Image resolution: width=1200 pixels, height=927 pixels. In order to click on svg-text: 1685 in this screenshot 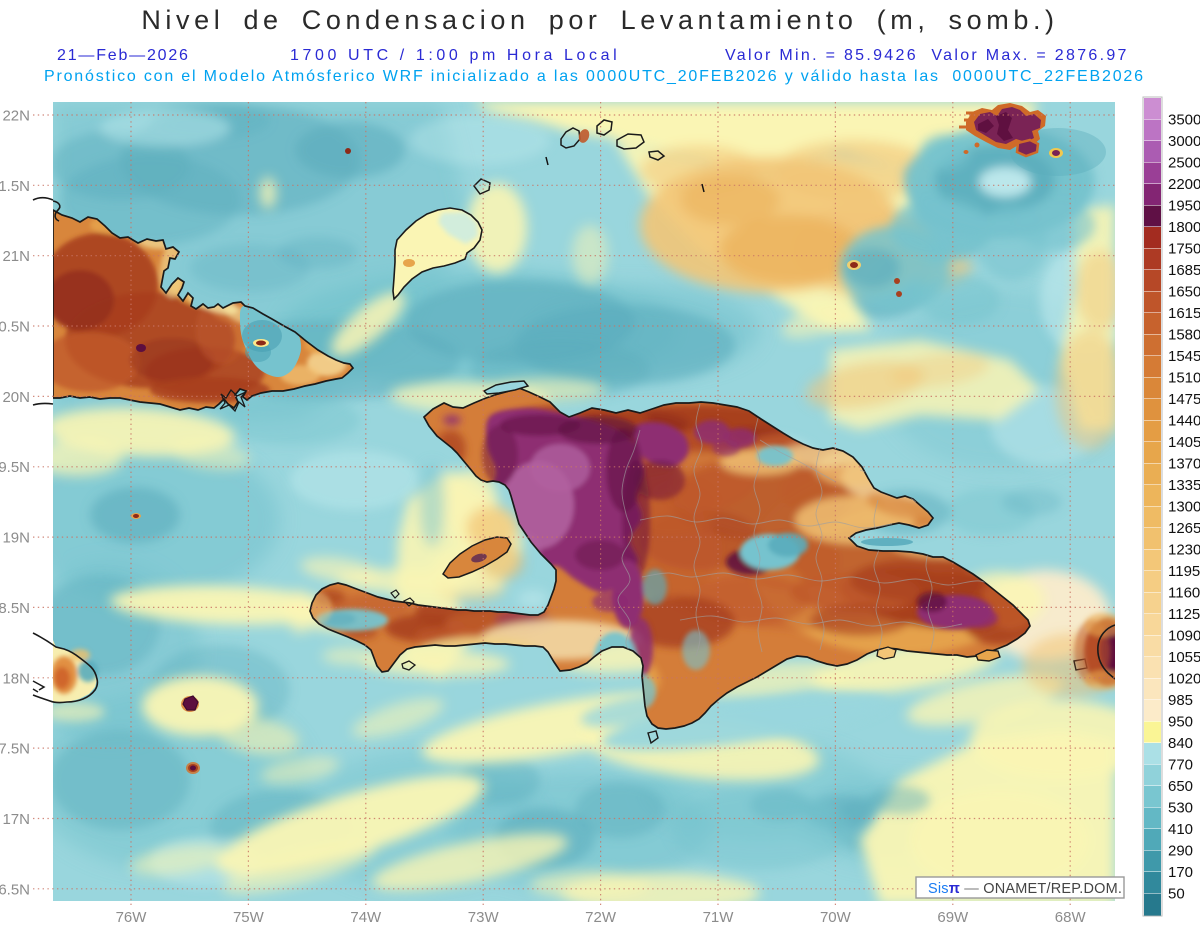, I will do `click(1184, 270)`.